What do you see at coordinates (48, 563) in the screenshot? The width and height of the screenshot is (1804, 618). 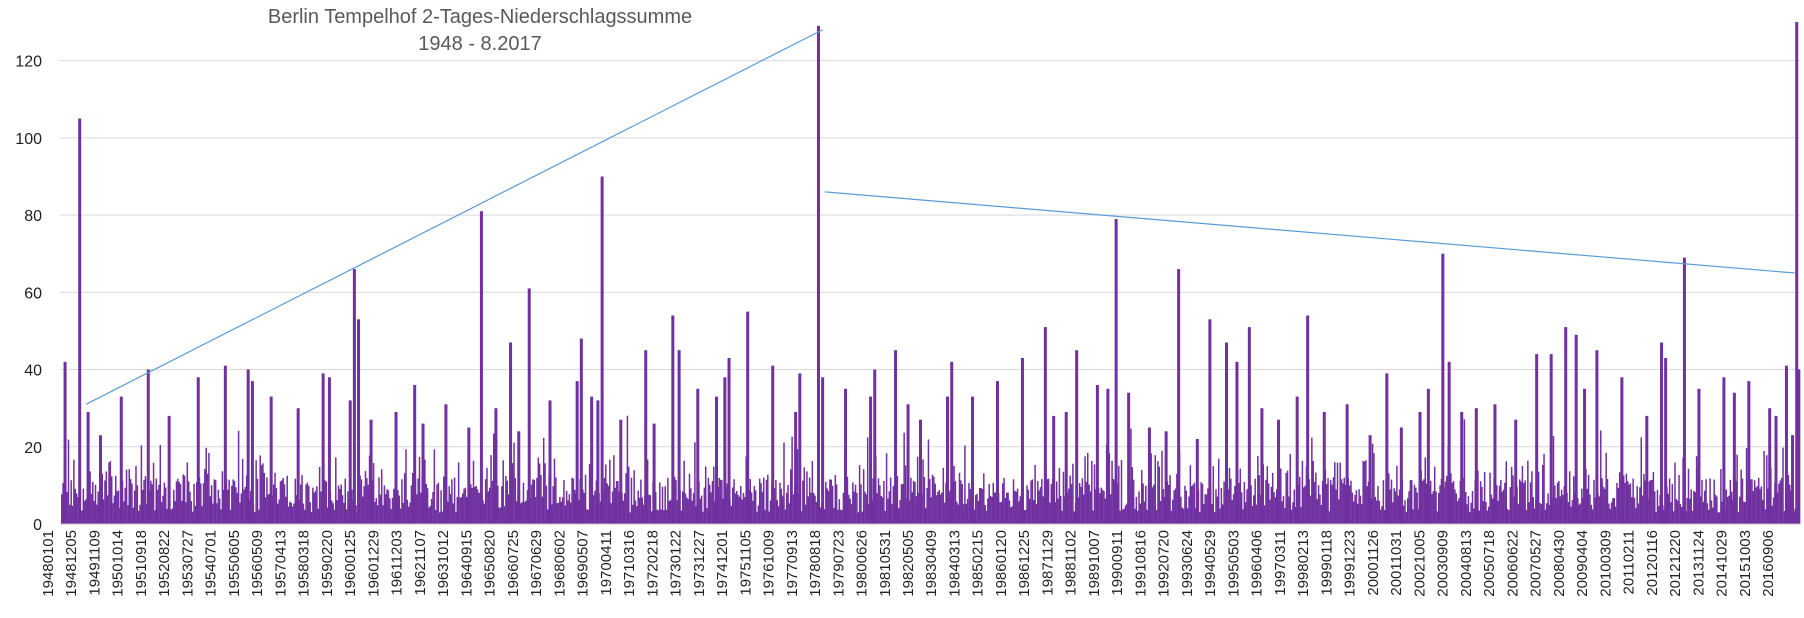 I see `x-tick-label: 19480101` at bounding box center [48, 563].